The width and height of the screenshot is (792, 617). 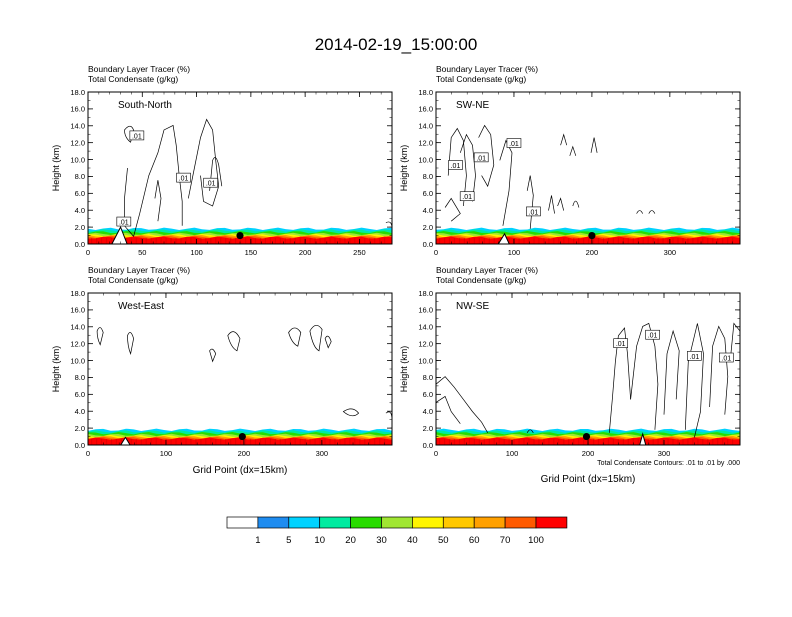 I want to click on x-tick-label: 50, so click(x=142, y=252).